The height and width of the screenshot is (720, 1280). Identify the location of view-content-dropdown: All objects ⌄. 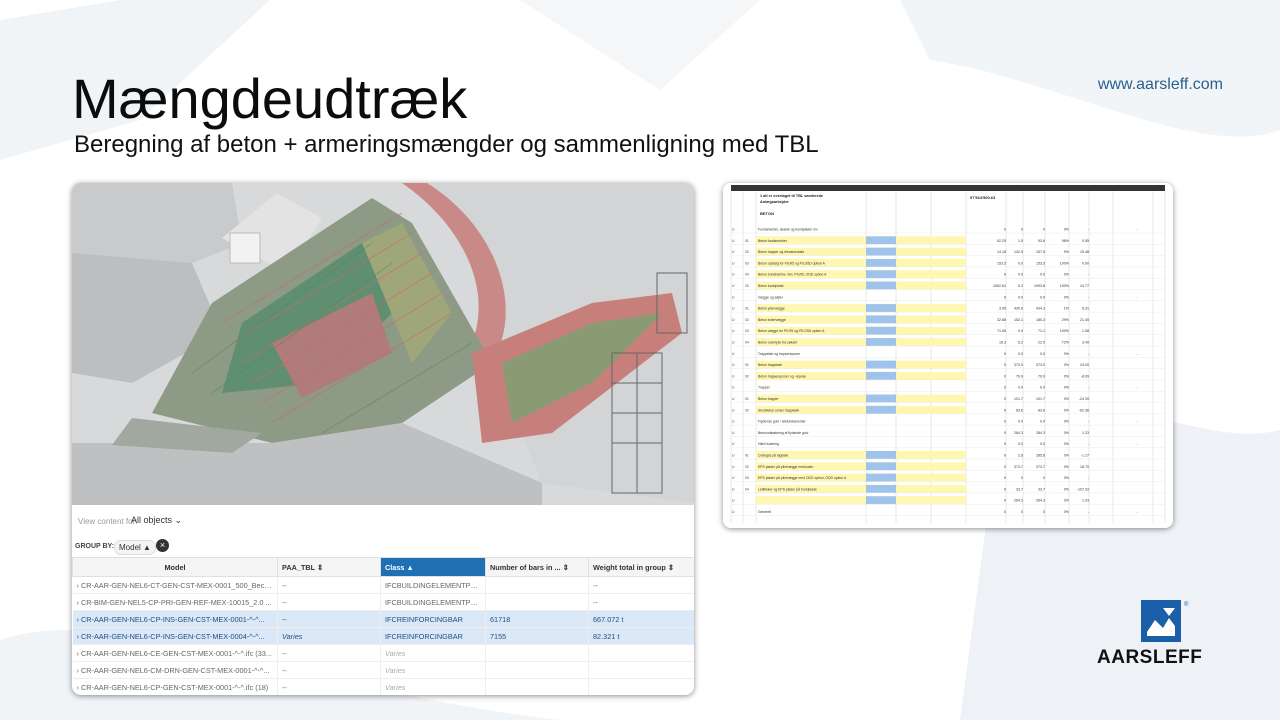
(156, 520).